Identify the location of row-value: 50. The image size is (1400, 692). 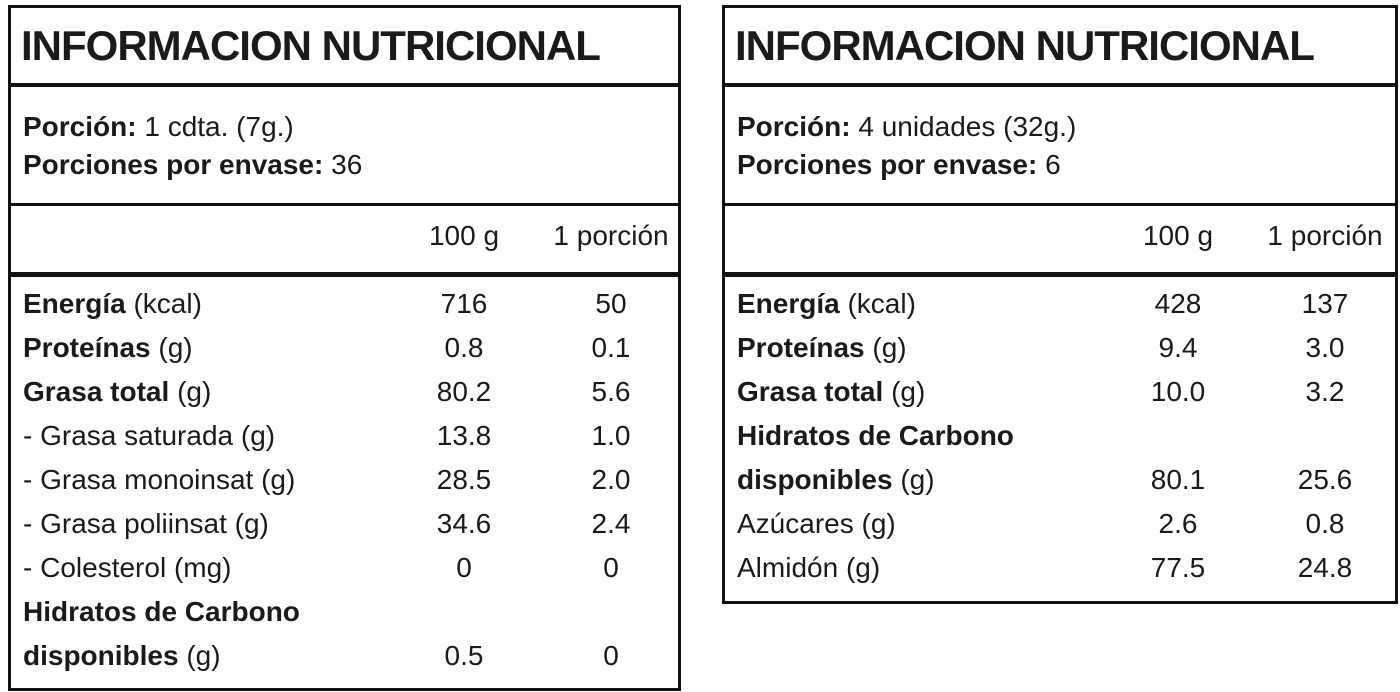
(611, 303).